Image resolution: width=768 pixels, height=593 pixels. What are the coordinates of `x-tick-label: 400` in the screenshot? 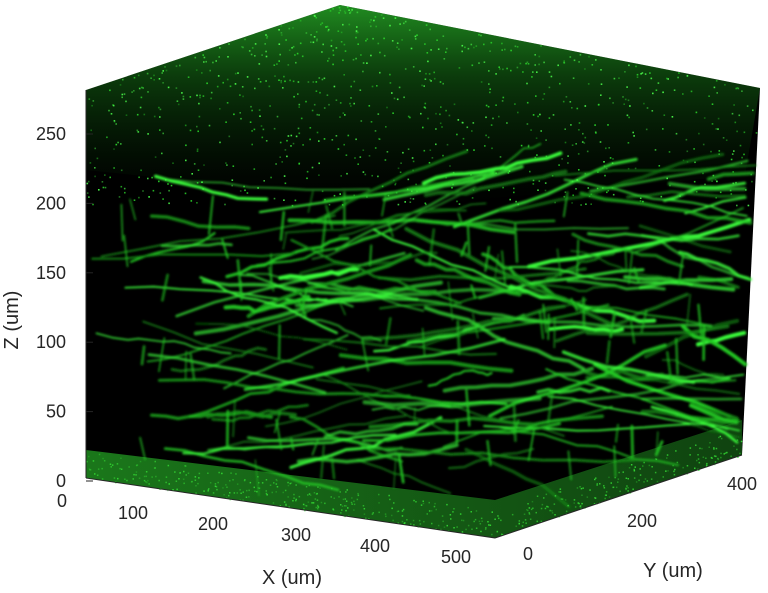 It's located at (375, 546).